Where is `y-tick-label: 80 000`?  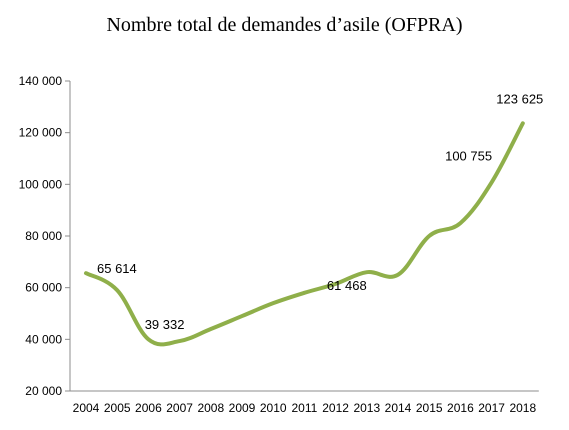
y-tick-label: 80 000 is located at coordinates (43, 236).